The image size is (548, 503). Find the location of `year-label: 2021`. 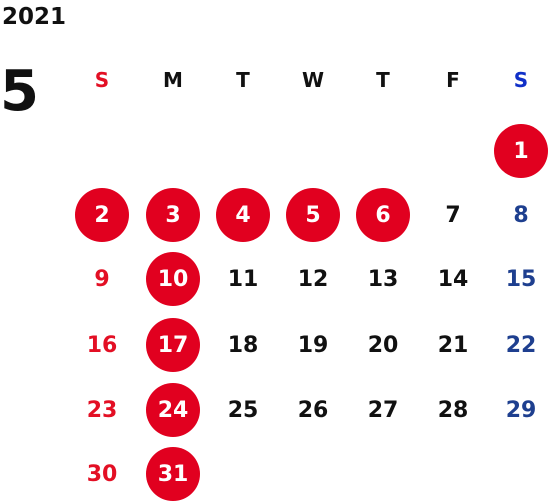

year-label: 2021 is located at coordinates (34, 17).